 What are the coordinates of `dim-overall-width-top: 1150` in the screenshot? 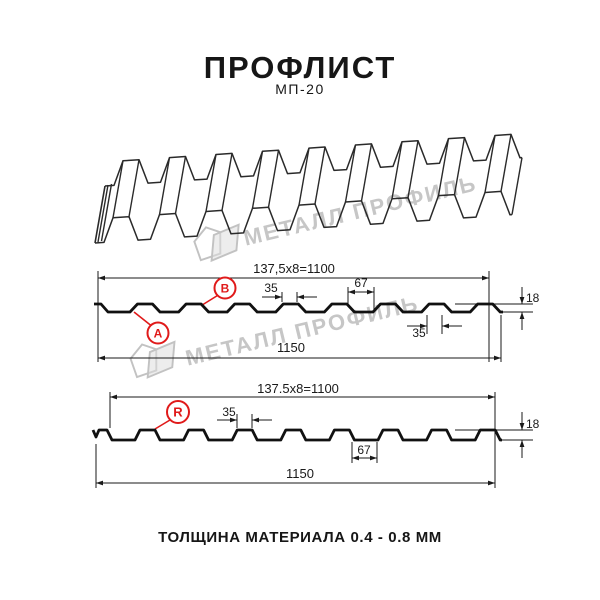 It's located at (291, 347).